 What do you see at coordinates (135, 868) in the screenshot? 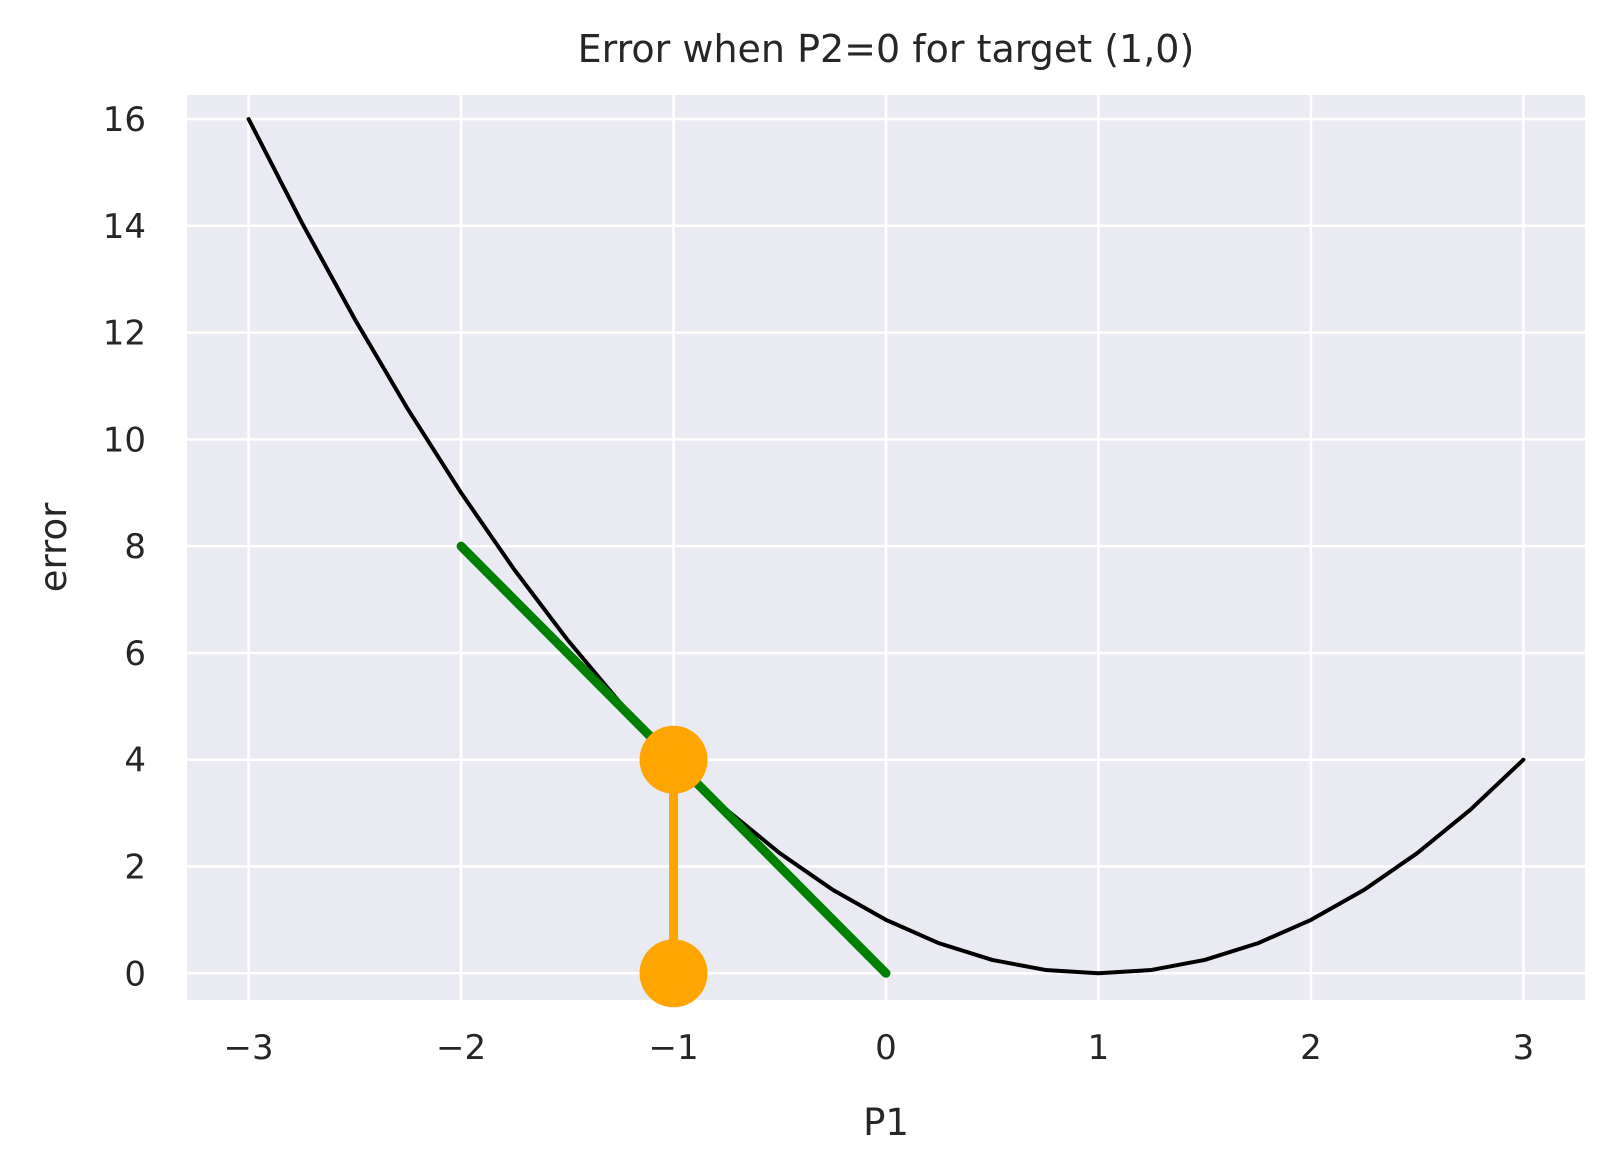
I see `y-tick-label: 2` at bounding box center [135, 868].